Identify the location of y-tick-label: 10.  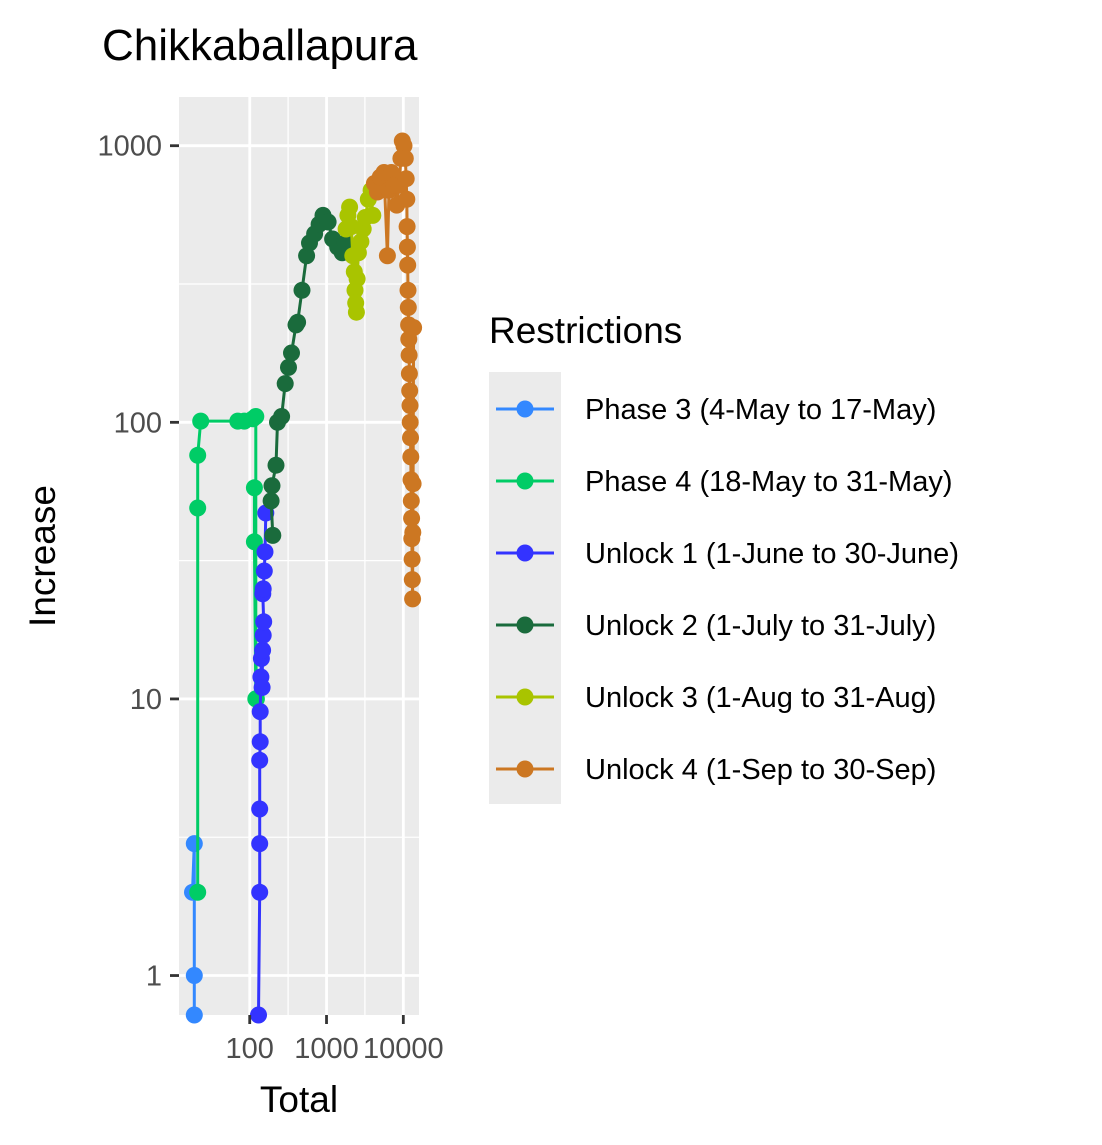
(146, 700).